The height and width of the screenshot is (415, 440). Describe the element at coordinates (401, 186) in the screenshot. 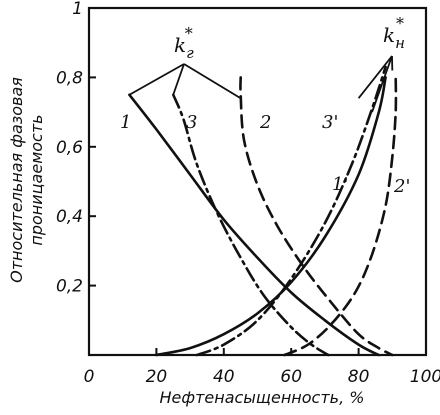

I see `curve-label: 2'` at that location.